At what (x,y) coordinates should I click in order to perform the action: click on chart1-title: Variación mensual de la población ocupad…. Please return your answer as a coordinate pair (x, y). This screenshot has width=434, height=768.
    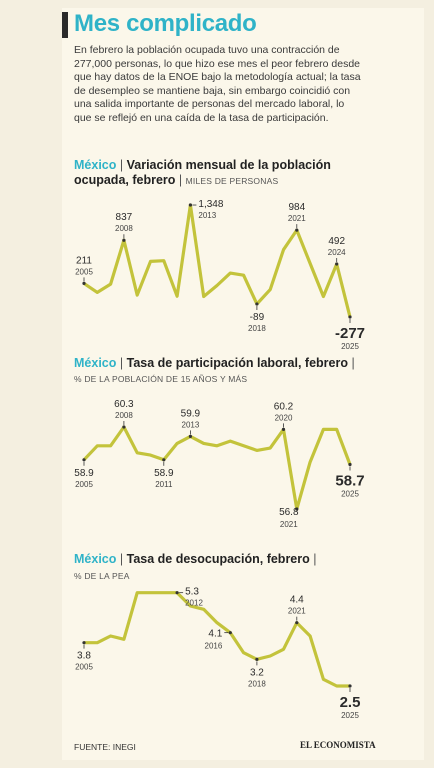
    Looking at the image, I should click on (202, 172).